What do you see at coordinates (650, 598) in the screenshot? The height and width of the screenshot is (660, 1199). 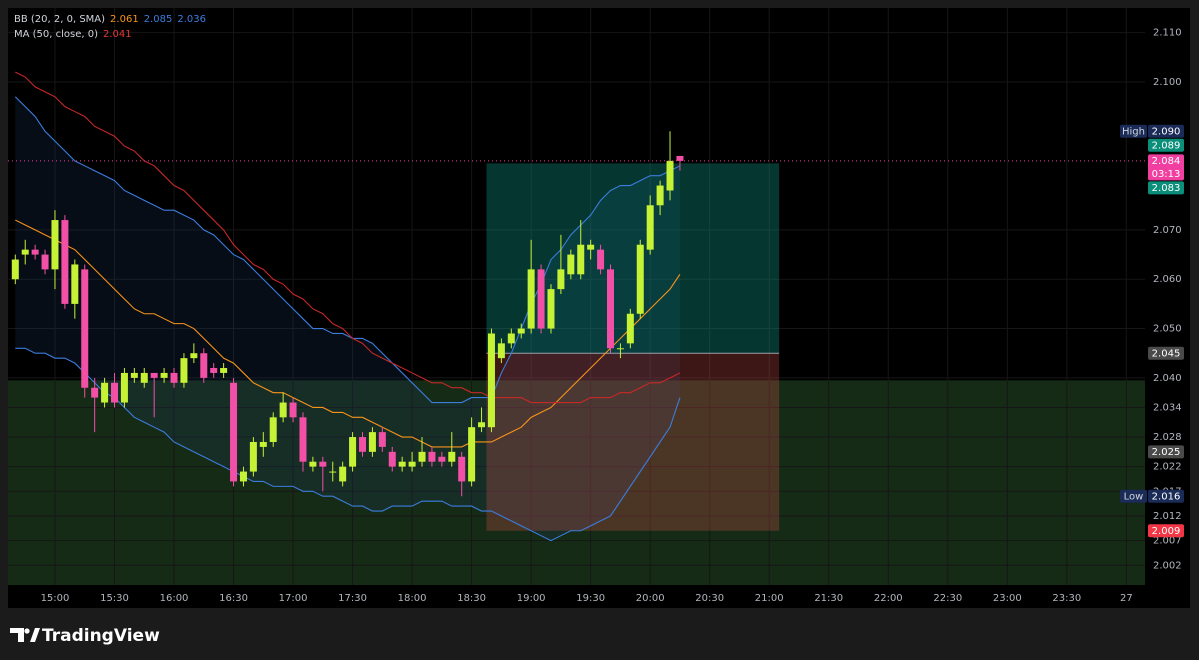 I see `x-tick-label: 20:00` at bounding box center [650, 598].